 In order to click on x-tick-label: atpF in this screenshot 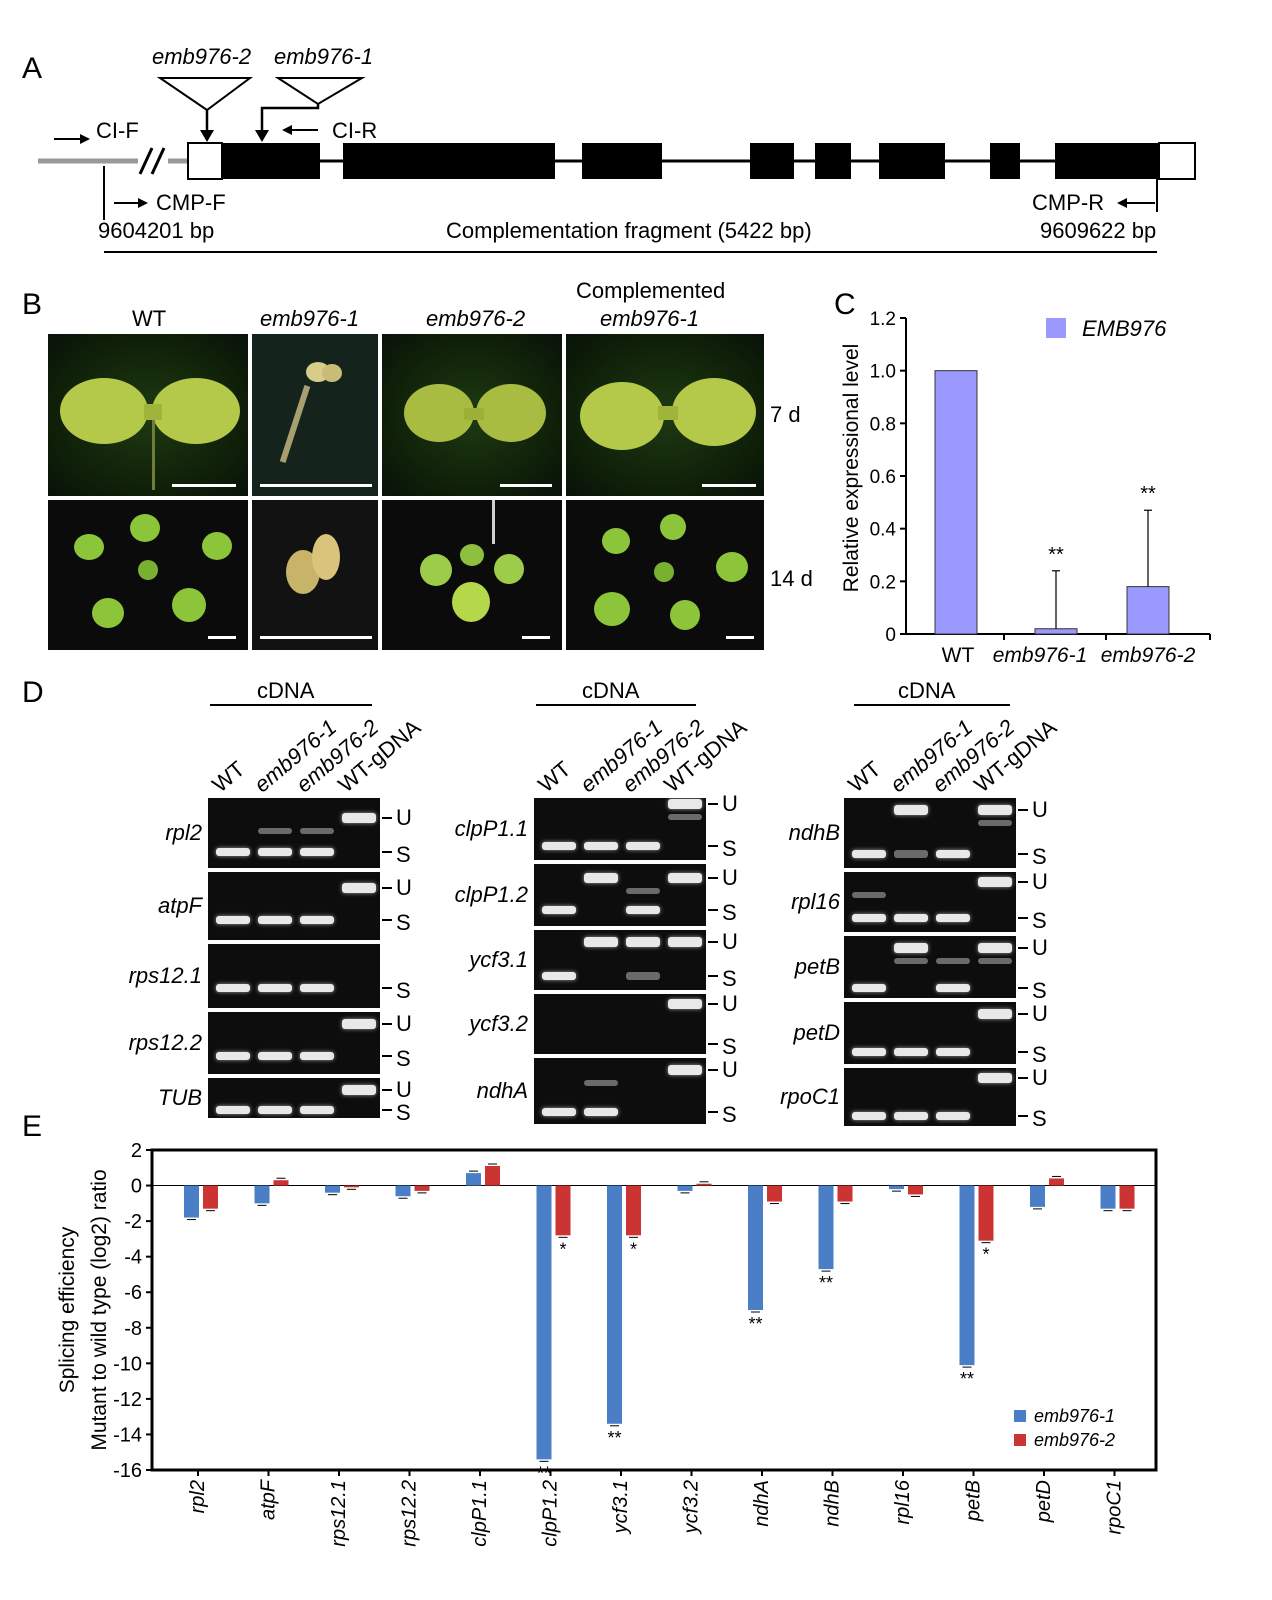, I will do `click(269, 1499)`.